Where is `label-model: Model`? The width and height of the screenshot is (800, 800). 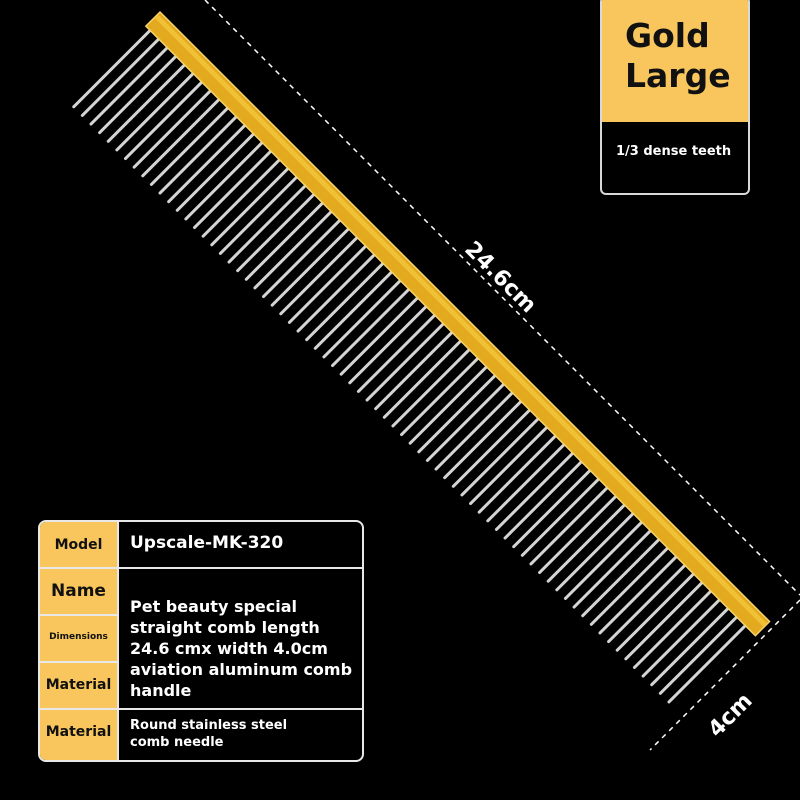 label-model: Model is located at coordinates (78, 545).